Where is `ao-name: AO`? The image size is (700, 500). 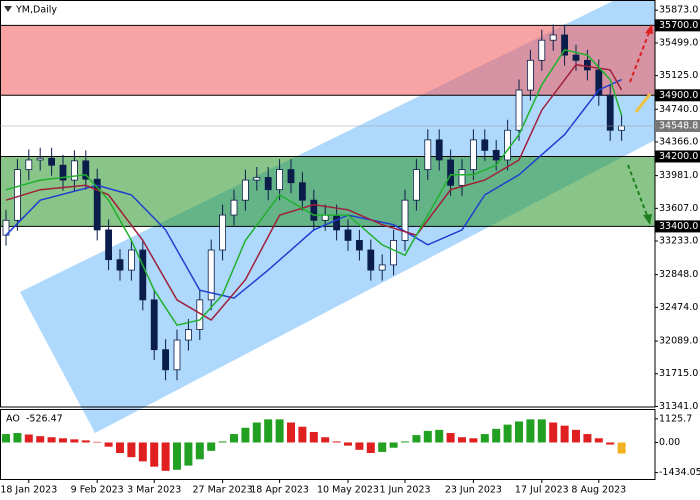 ao-name: AO is located at coordinates (13, 419).